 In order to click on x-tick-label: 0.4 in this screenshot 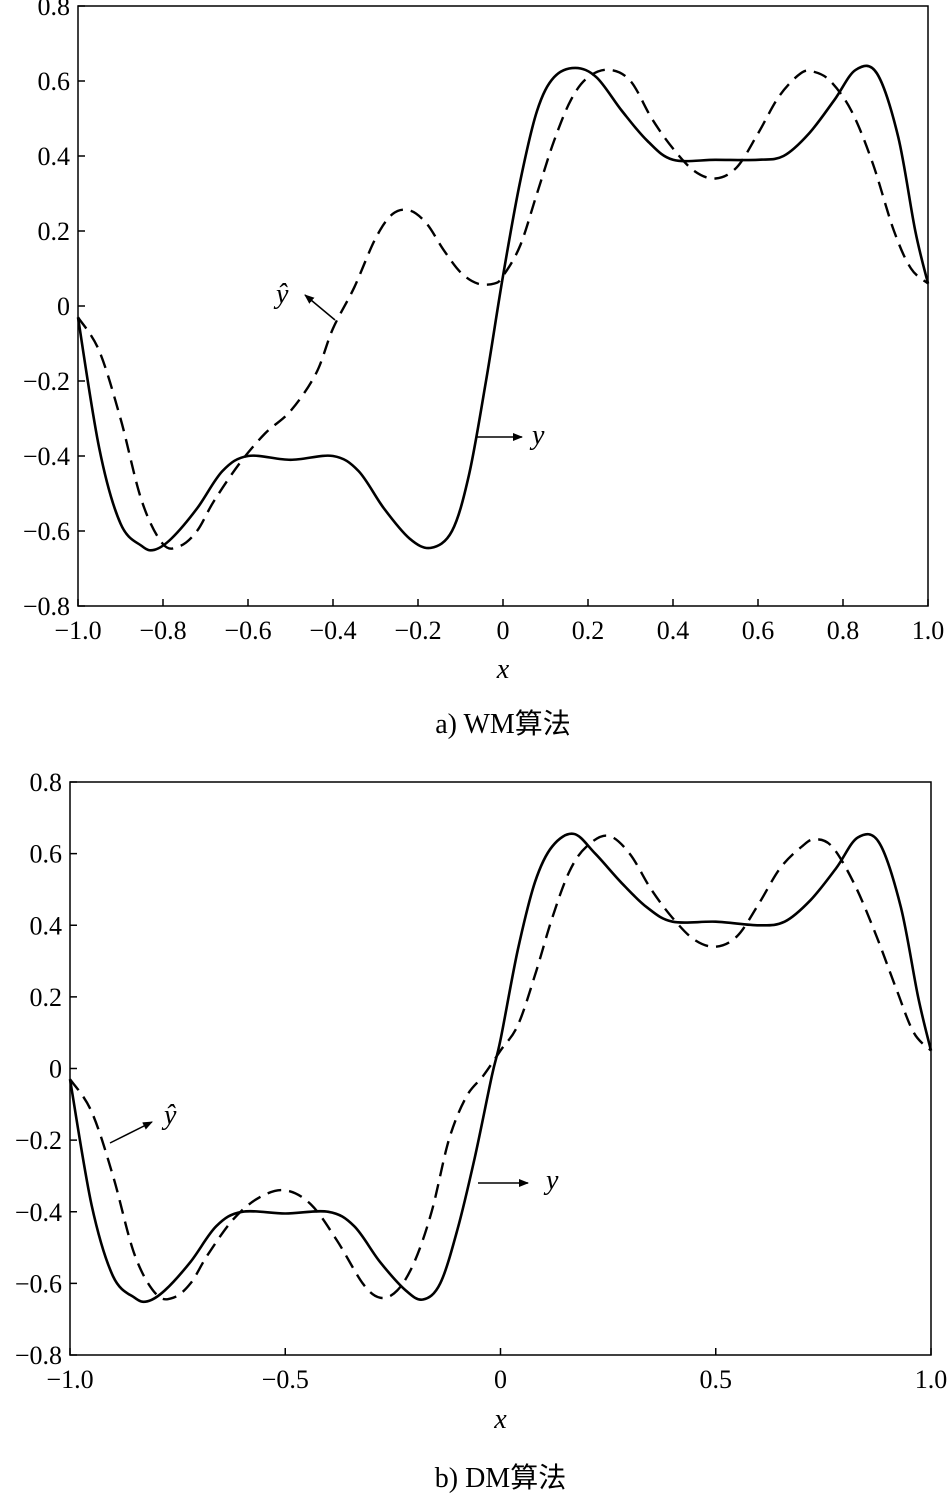, I will do `click(673, 630)`.